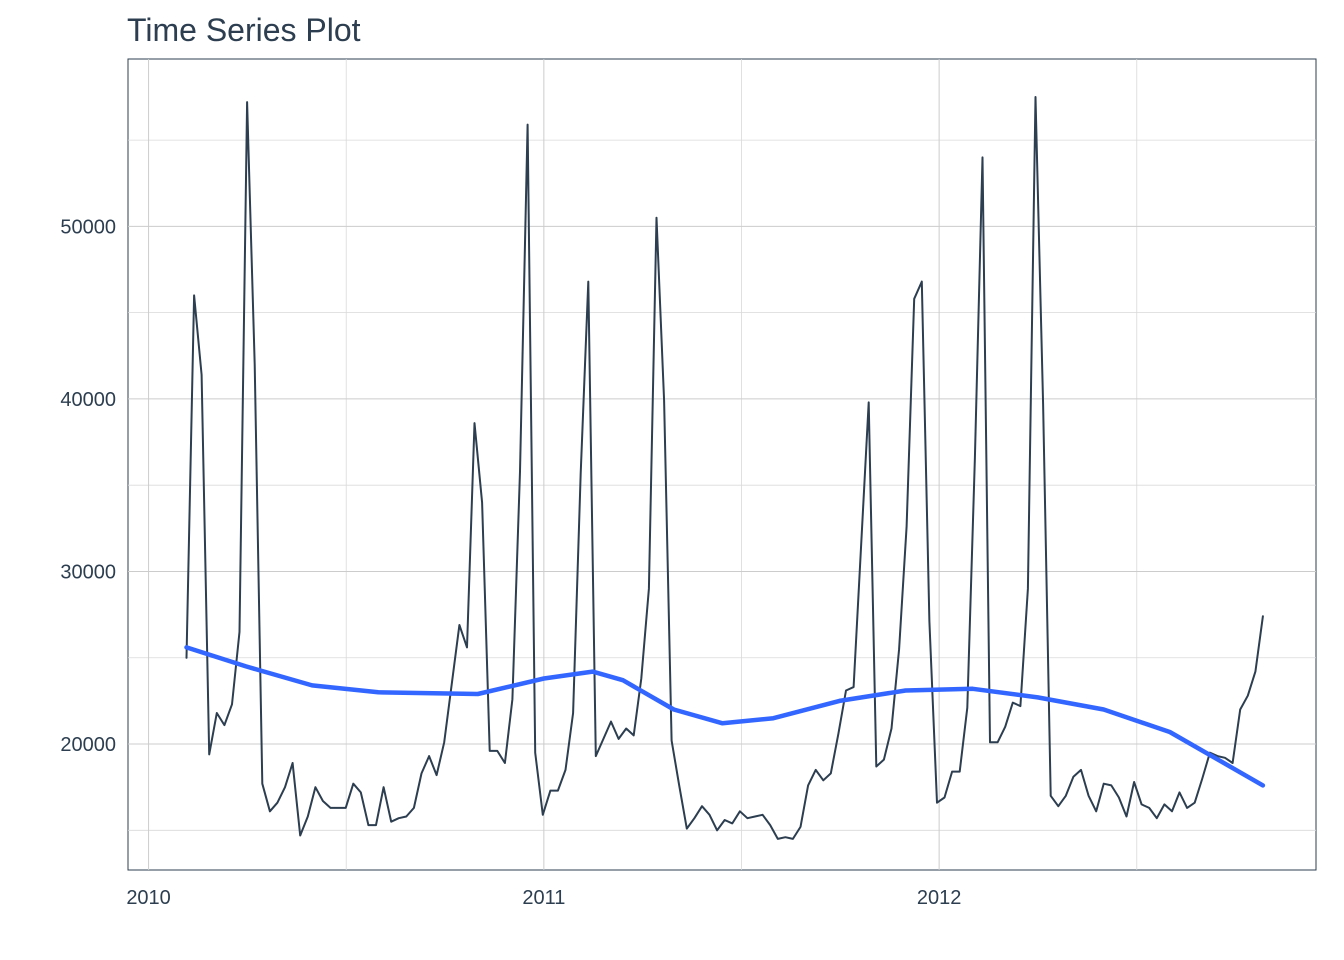  I want to click on y-tick-label: 50000, so click(88, 227).